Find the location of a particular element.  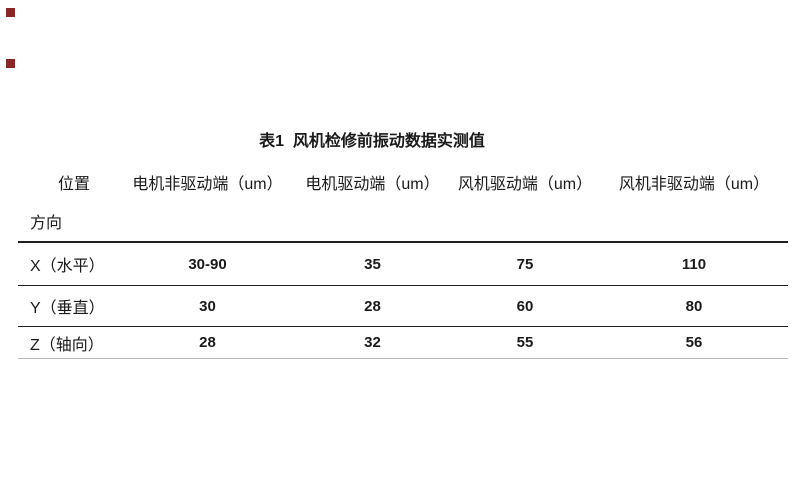

column-header-fan-non-drive-end: 风机非驱动端（um） is located at coordinates (694, 184).